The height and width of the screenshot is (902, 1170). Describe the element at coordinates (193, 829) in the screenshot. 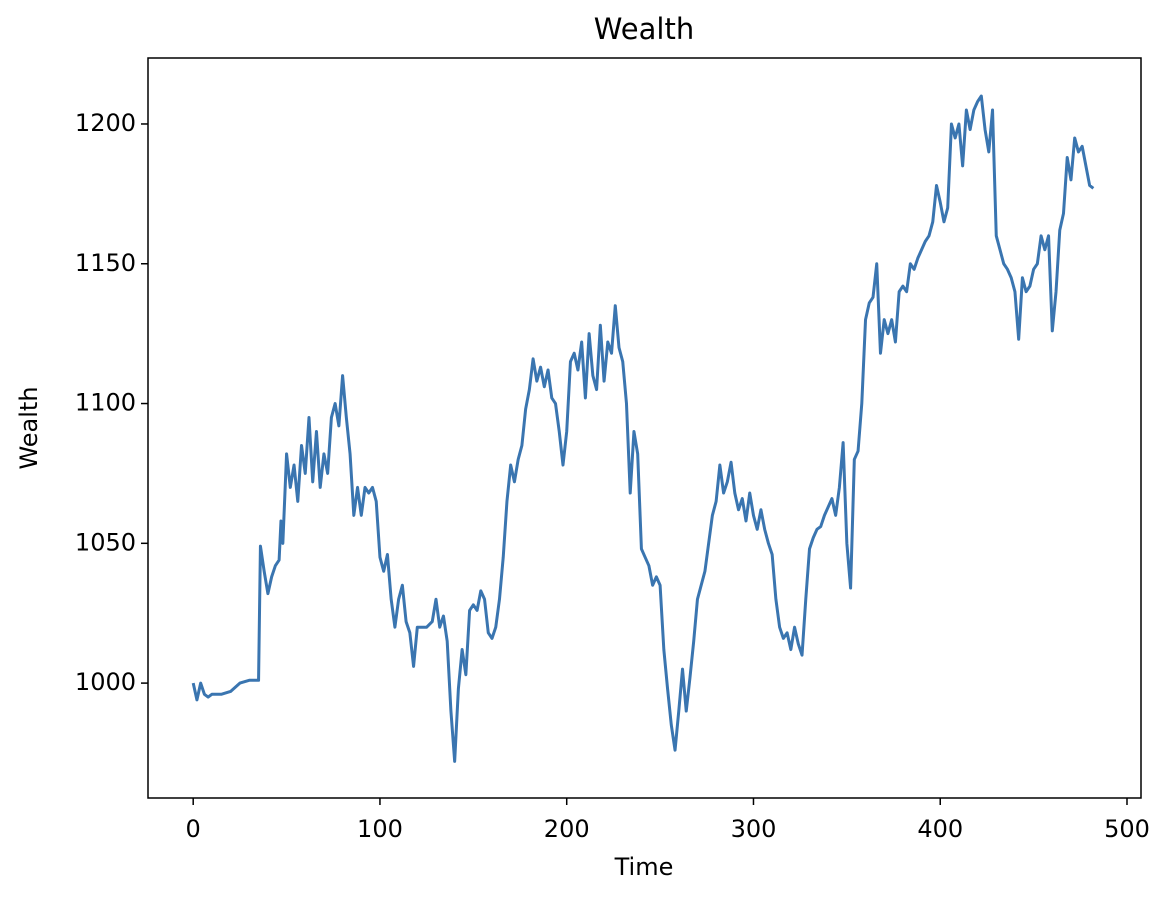

I see `x-tick-label: 0` at that location.